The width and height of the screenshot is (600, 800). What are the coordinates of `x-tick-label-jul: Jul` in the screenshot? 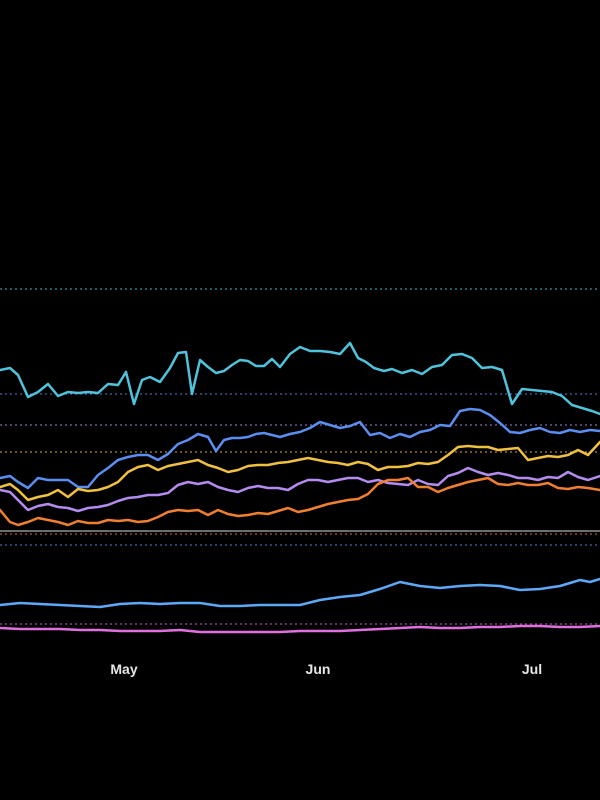 It's located at (532, 669).